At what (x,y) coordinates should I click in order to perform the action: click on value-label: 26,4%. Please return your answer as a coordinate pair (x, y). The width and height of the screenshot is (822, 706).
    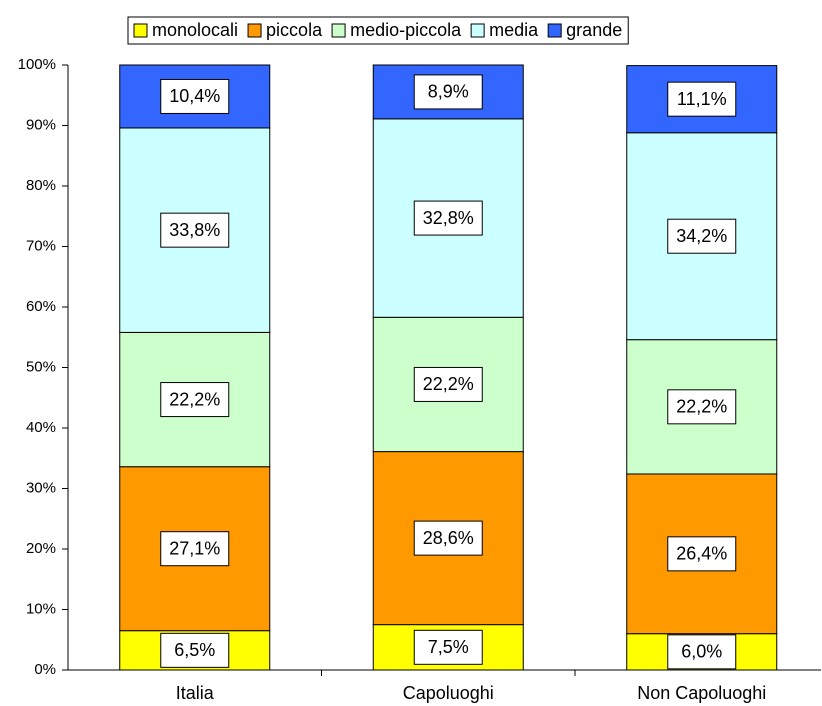
    Looking at the image, I should click on (701, 554).